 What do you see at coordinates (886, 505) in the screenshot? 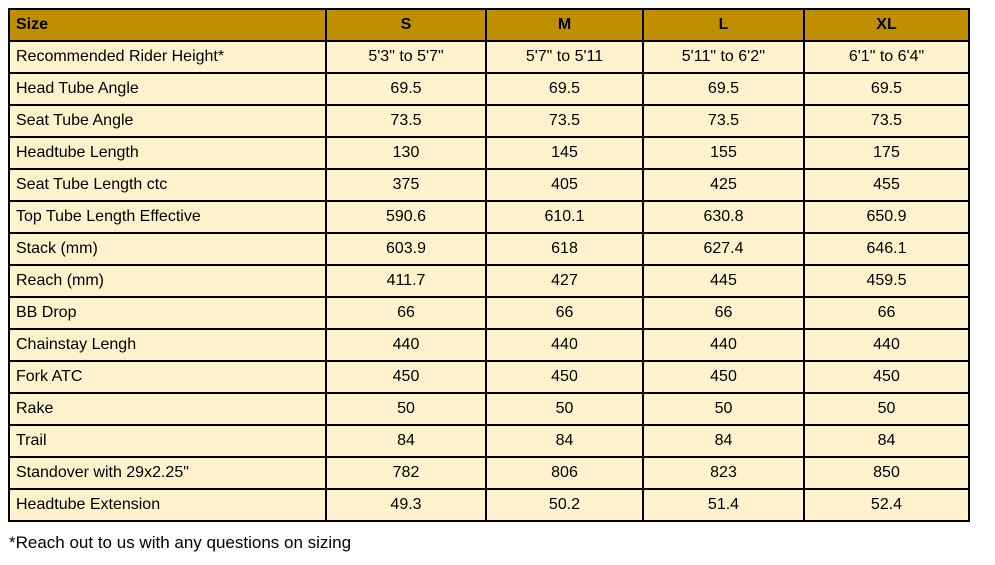
I see `row-value: 52.4` at bounding box center [886, 505].